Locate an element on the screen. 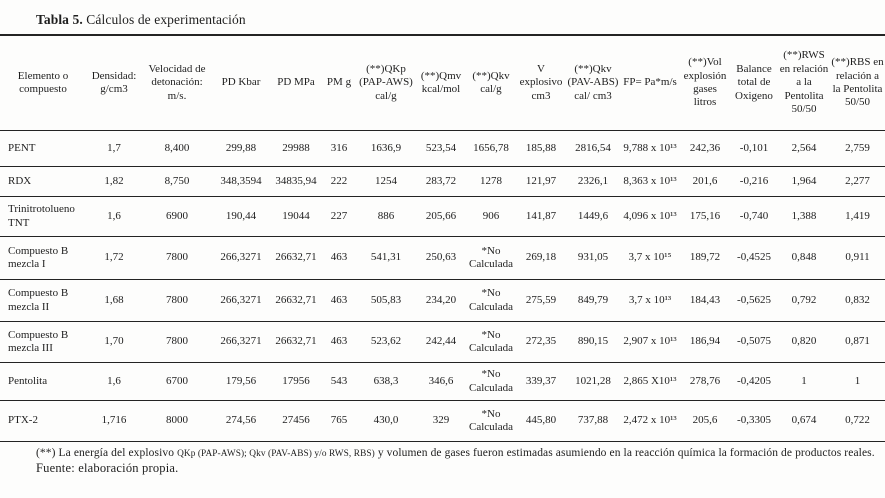 This screenshot has height=498, width=885. data-cell: 931,05 is located at coordinates (593, 257).